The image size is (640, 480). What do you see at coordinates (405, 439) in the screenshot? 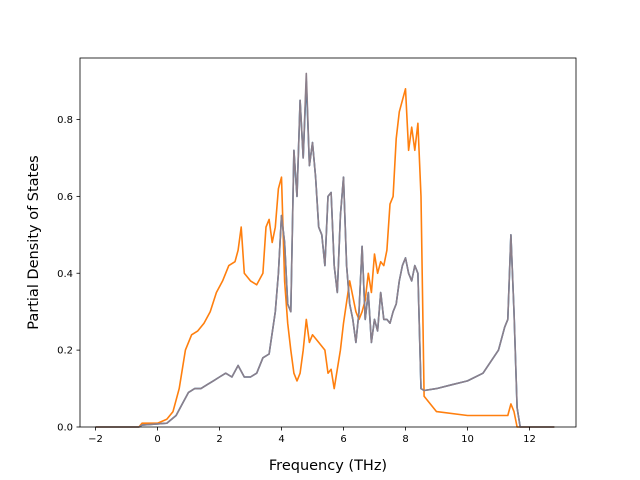
I see `x-tick-label: 8` at bounding box center [405, 439].